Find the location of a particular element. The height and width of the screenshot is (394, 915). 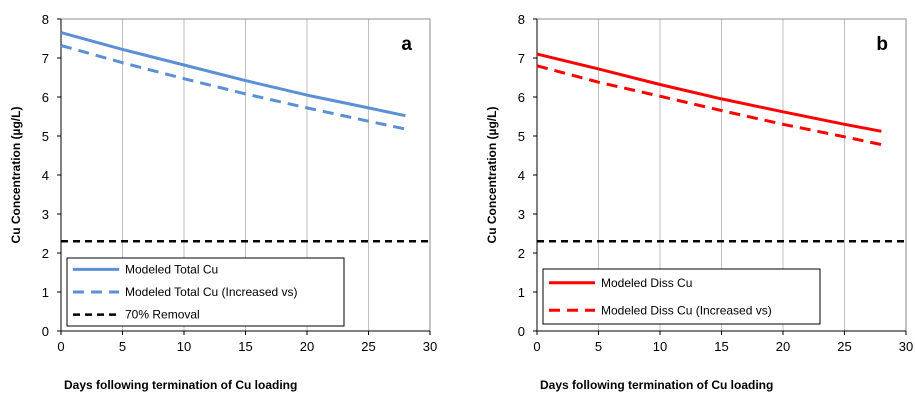

legend-label: Modeled Total Cu (Increased vs) is located at coordinates (211, 292).